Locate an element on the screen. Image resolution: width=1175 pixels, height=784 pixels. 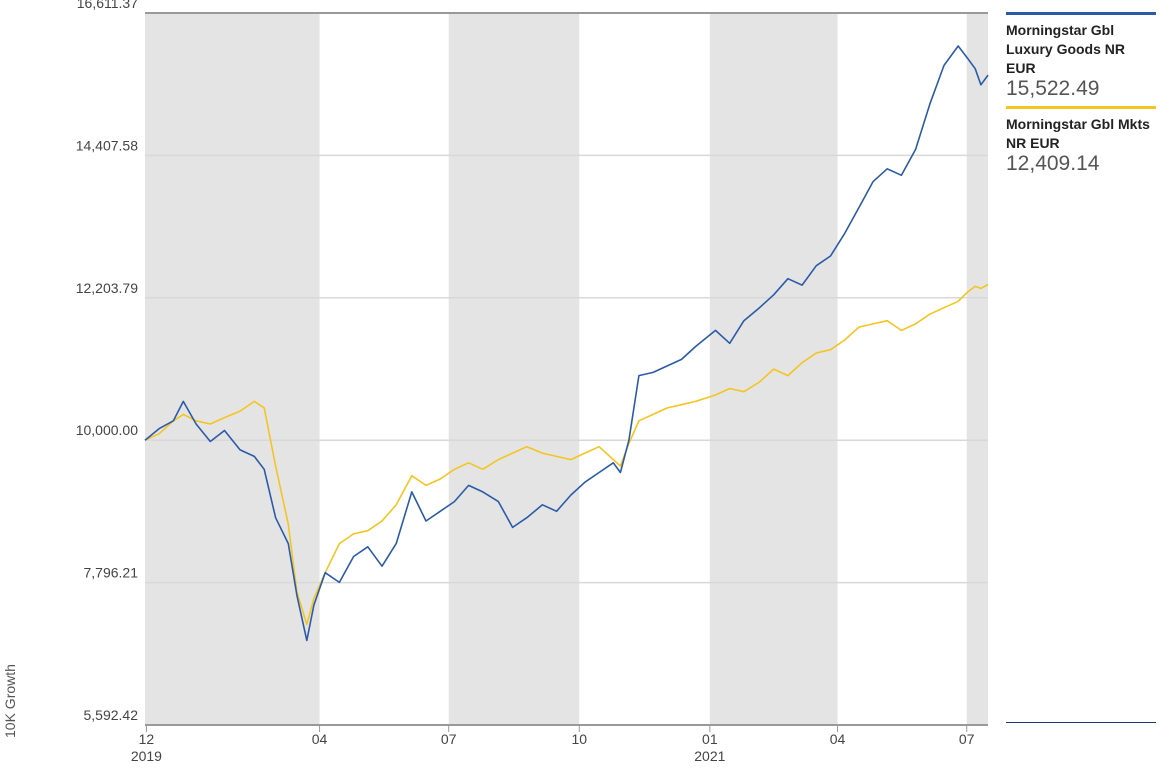
legend-series-name: Morningstar Gbl Luxury Goods NR EUR is located at coordinates (1066, 49).